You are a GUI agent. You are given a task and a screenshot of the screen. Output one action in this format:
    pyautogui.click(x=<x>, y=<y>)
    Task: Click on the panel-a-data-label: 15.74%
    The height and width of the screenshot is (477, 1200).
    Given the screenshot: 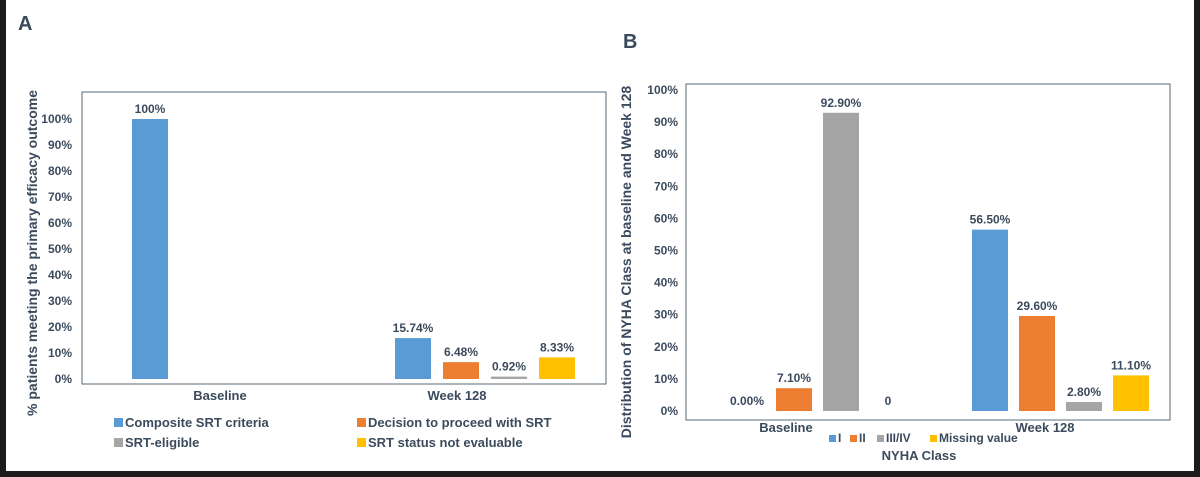 What is the action you would take?
    pyautogui.click(x=413, y=328)
    